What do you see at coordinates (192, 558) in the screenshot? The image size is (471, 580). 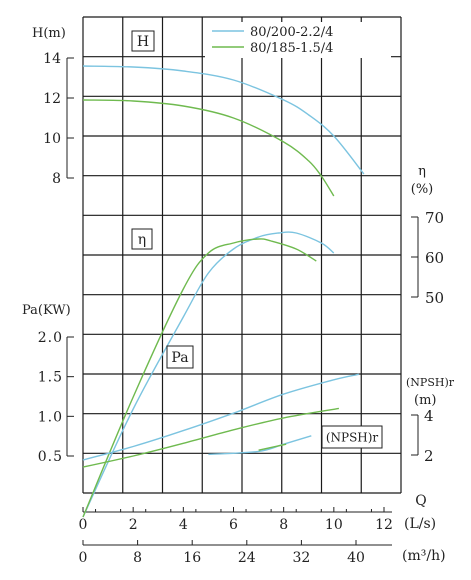 I see `mh-tick-label: 16` at bounding box center [192, 558].